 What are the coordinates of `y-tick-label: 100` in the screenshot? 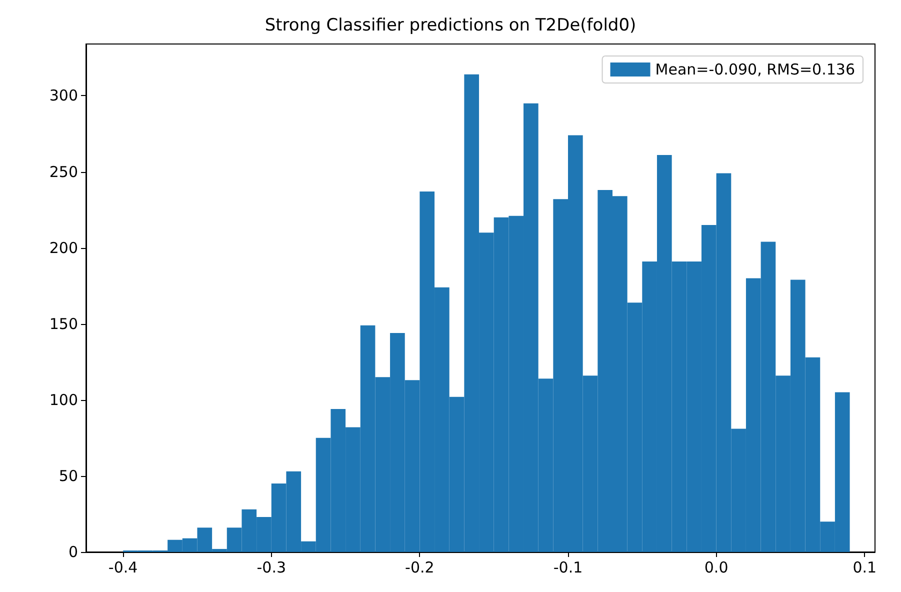 It's located at (63, 399).